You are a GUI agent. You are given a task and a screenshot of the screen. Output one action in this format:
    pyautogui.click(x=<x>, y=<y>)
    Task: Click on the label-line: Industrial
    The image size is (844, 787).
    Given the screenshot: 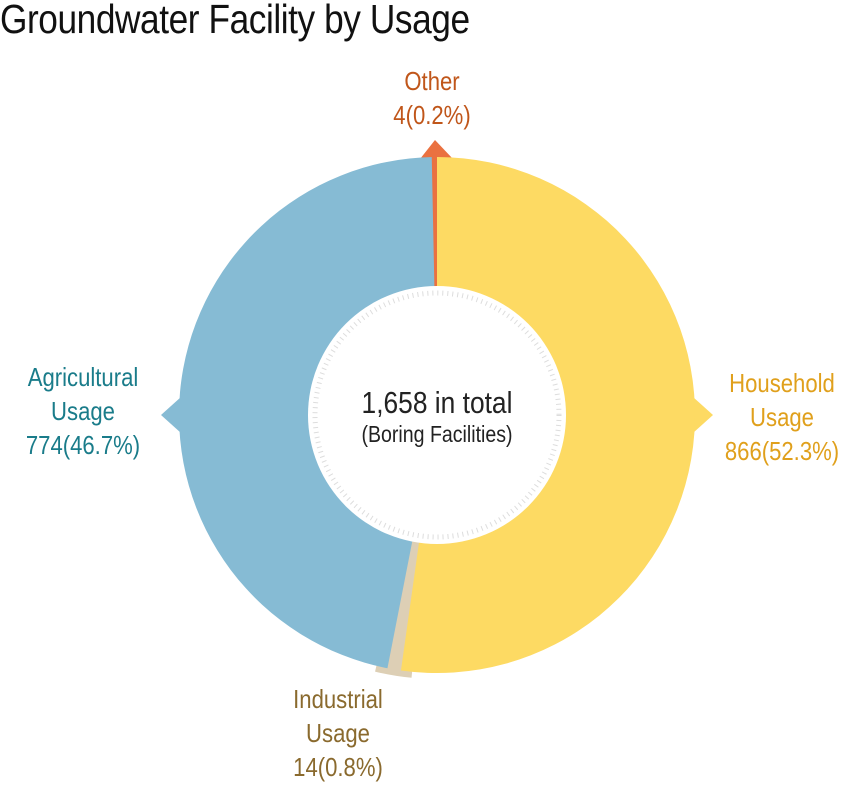 What is the action you would take?
    pyautogui.click(x=338, y=699)
    